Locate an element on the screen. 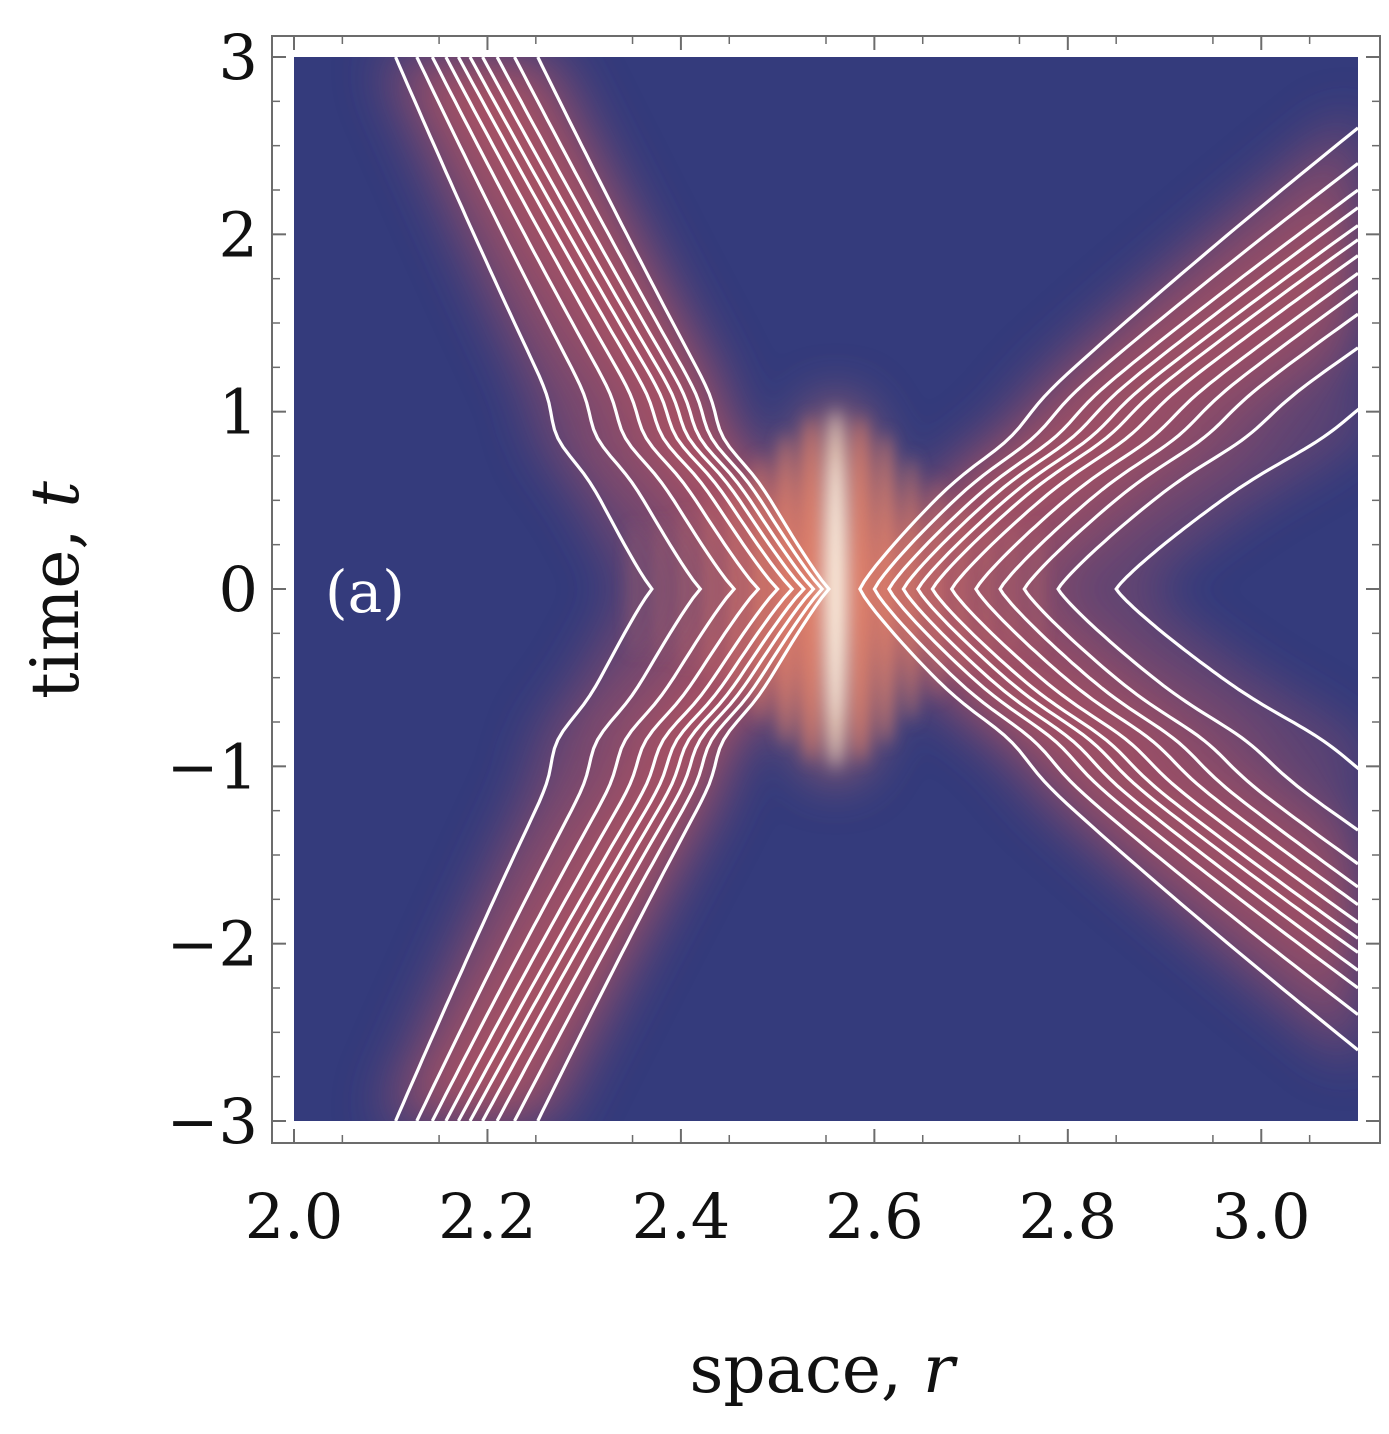 This screenshot has height=1434, width=1389. x-tick-label: 2.6 is located at coordinates (874, 1216).